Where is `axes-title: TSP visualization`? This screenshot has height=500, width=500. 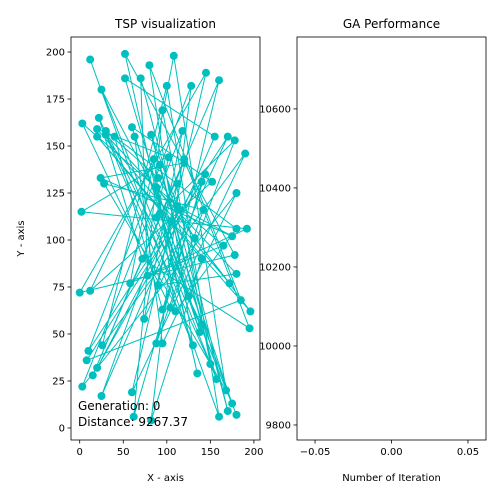 axes-title: TSP visualization is located at coordinates (165, 24).